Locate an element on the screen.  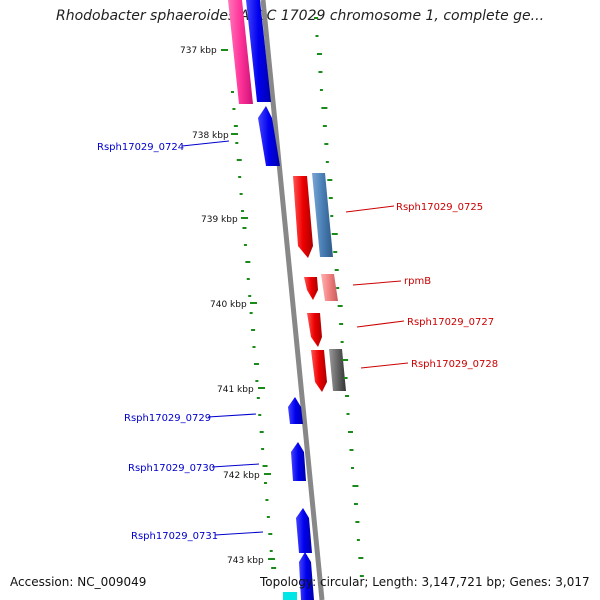
feature-cyan-bottom is located at coordinates (290, 596).